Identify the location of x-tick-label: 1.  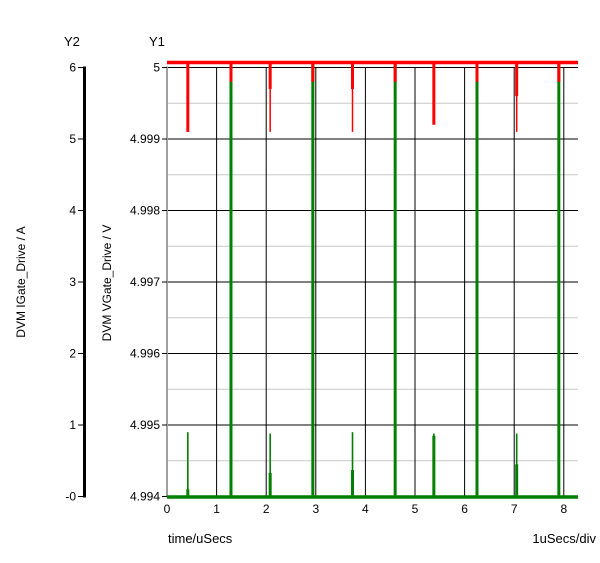
(216, 509).